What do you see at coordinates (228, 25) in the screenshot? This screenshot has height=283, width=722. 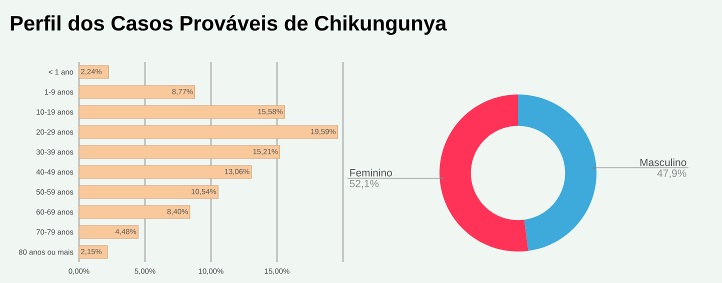 I see `chart-title: Perfil dos Casos Prováveis de Chikungunya` at bounding box center [228, 25].